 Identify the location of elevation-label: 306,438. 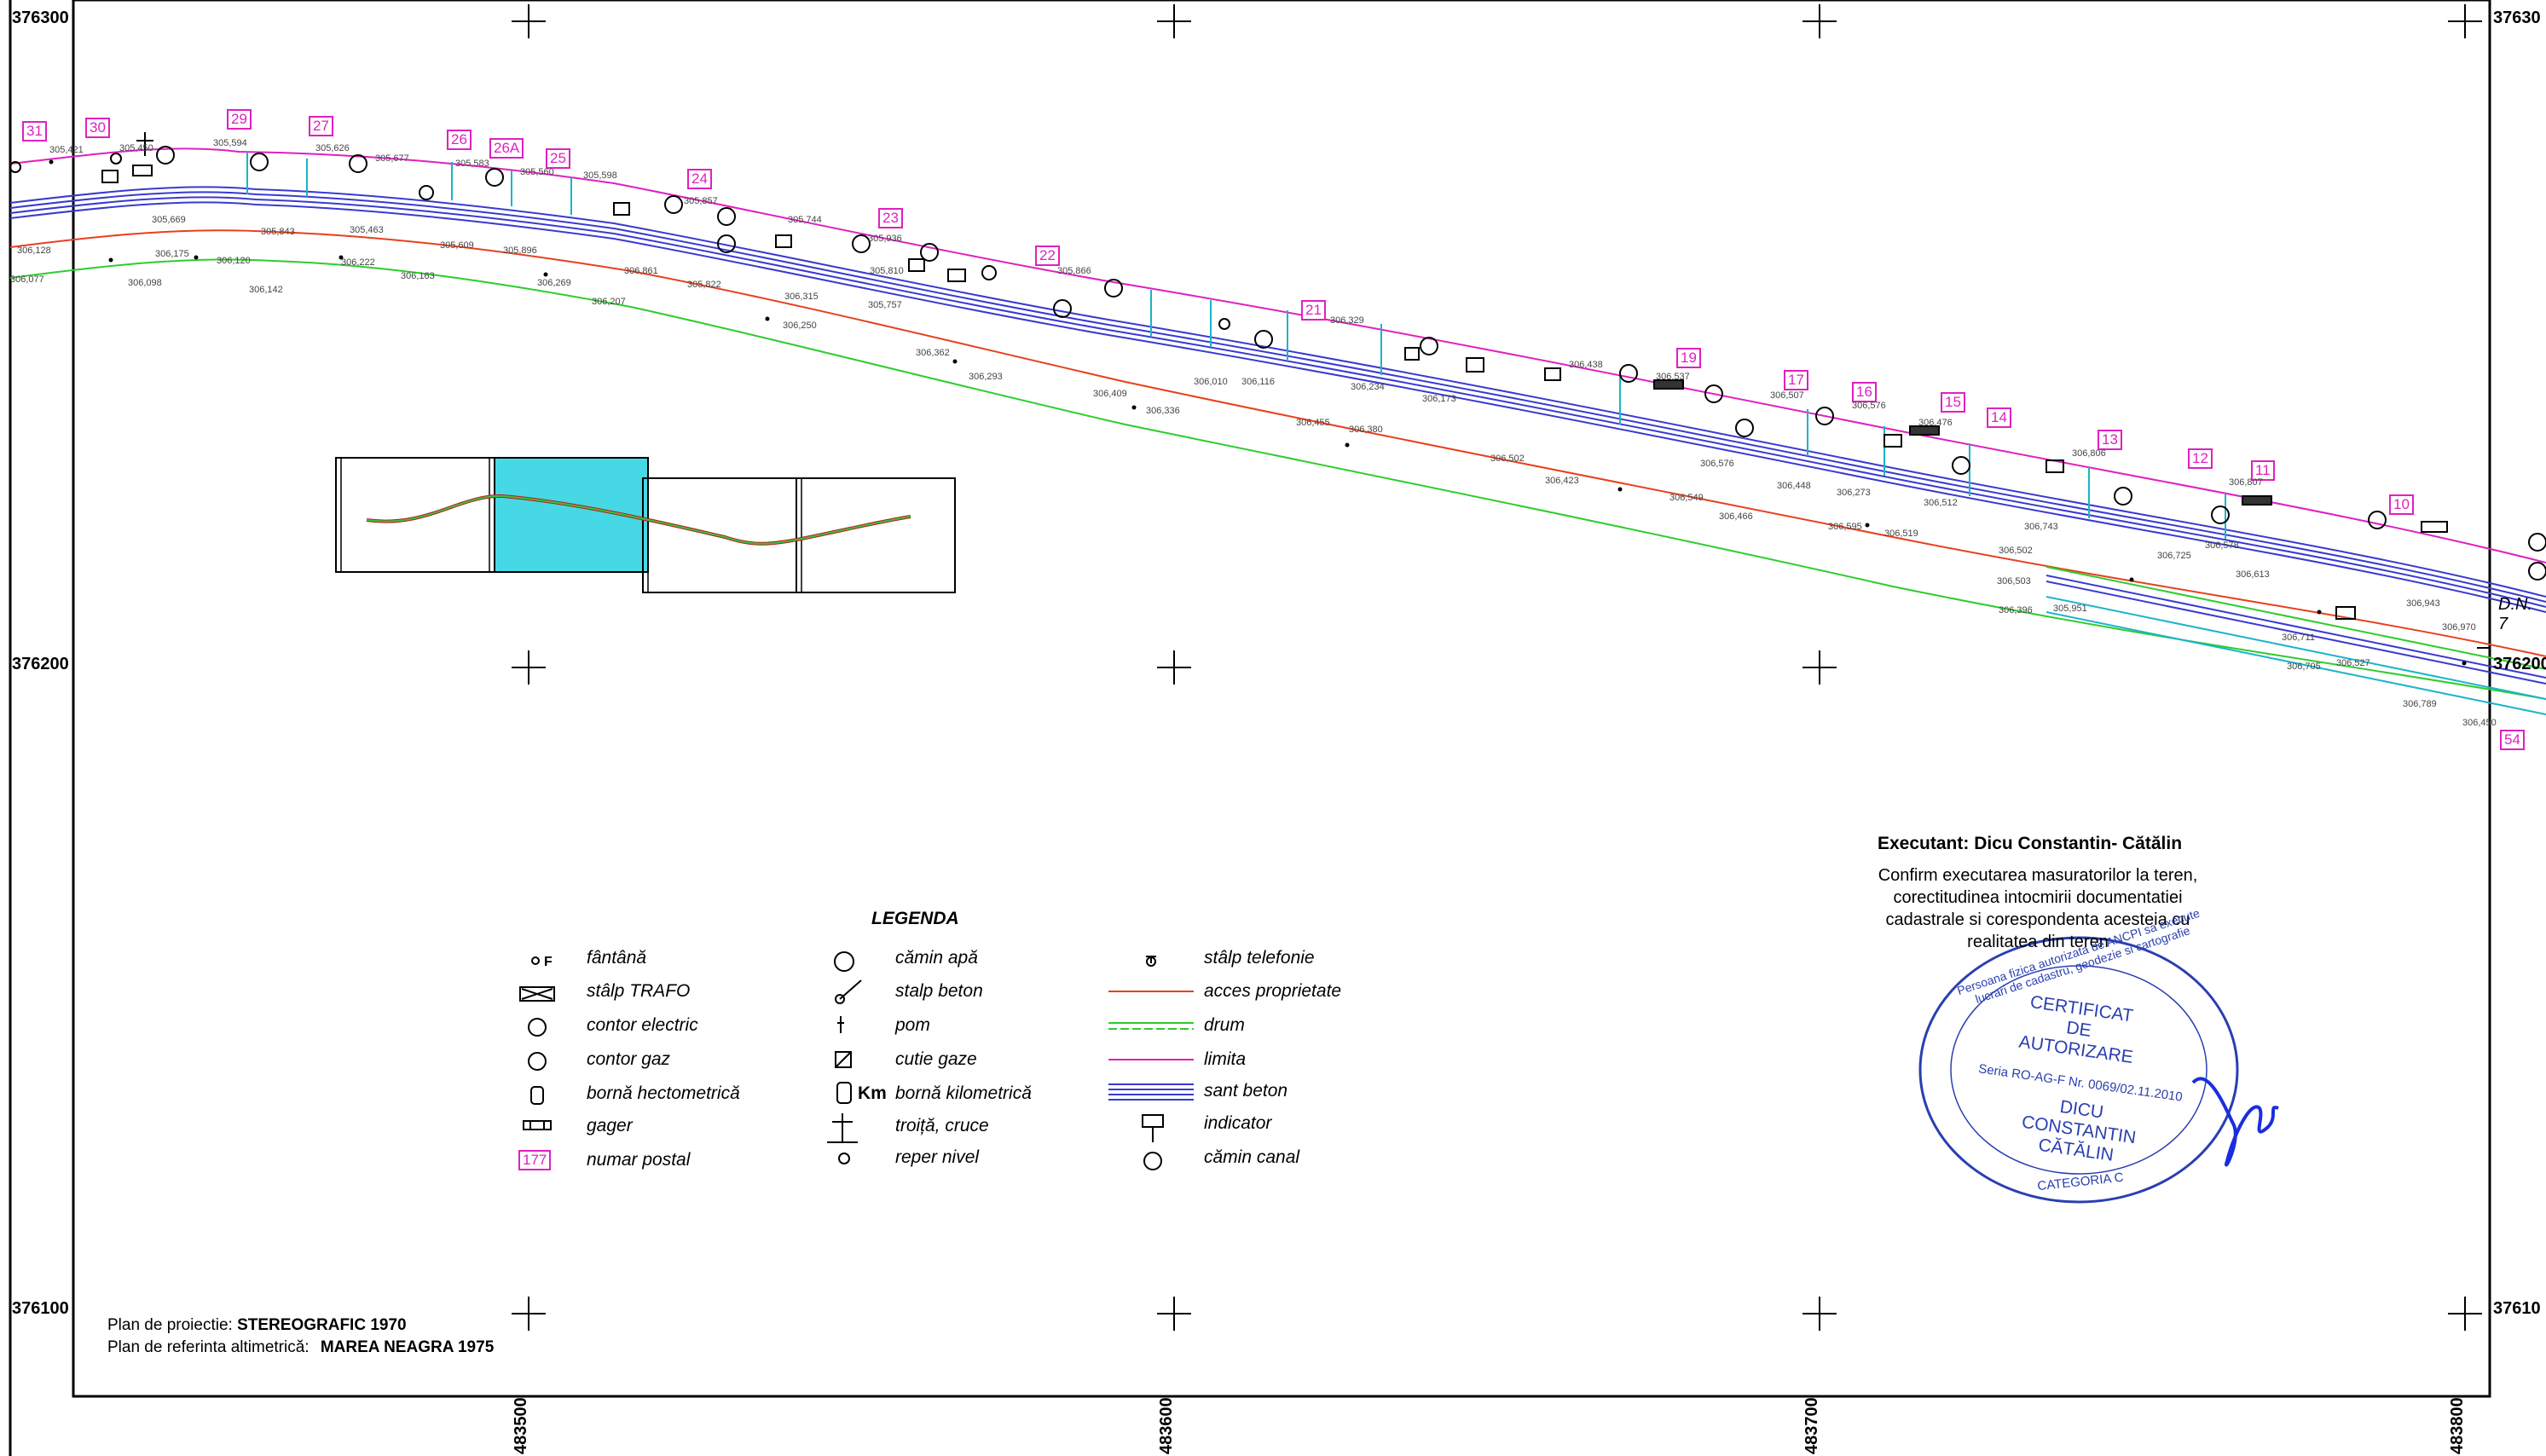
(1586, 365).